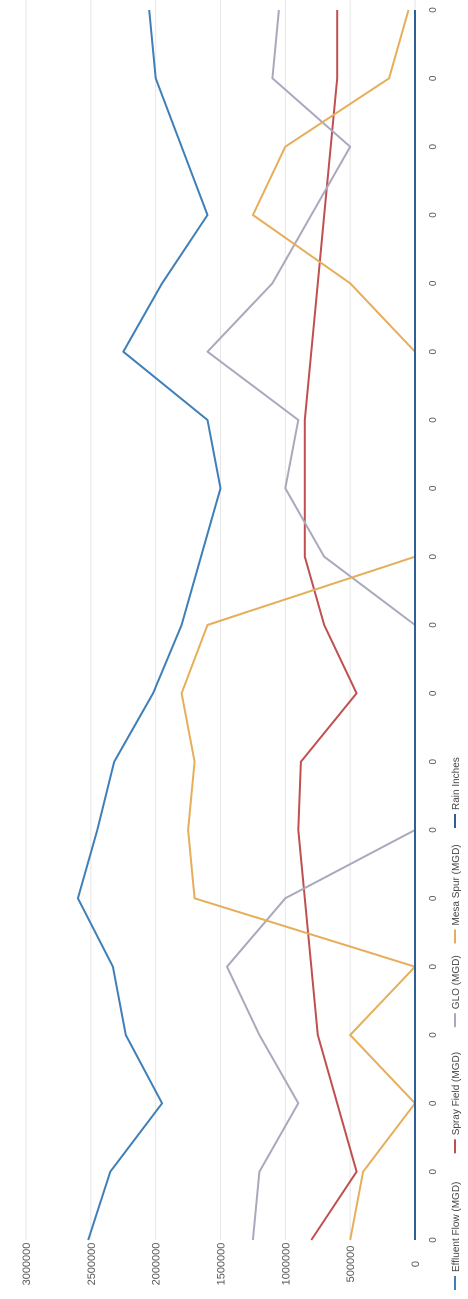 This screenshot has height=1299, width=468. What do you see at coordinates (416, 1264) in the screenshot?
I see `y-tick-label: 0` at bounding box center [416, 1264].